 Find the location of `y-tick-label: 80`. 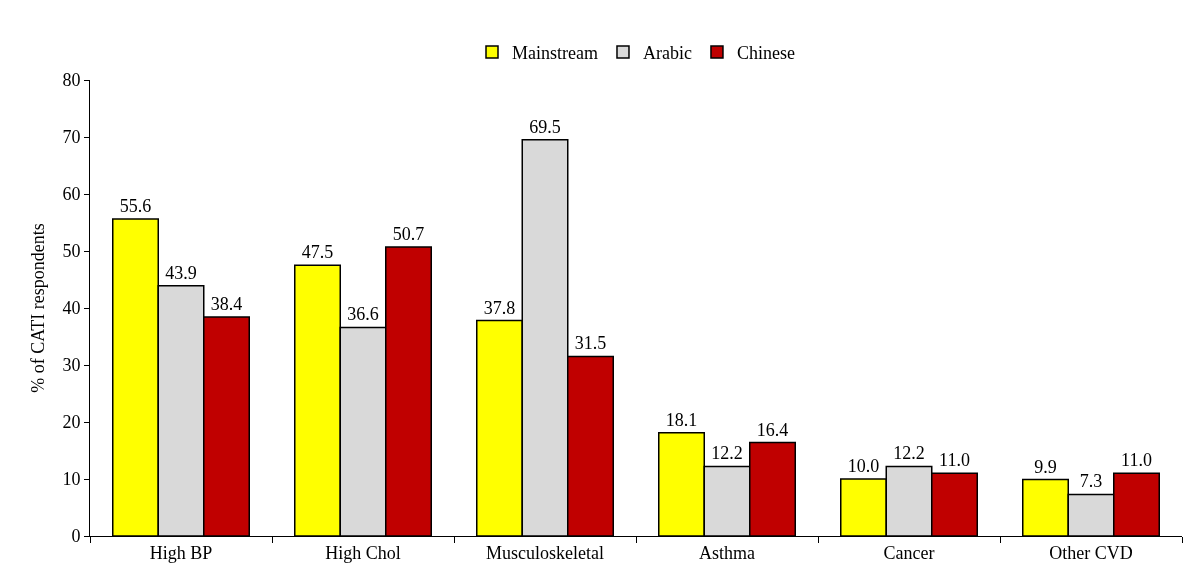

y-tick-label: 80 is located at coordinates (71, 80).